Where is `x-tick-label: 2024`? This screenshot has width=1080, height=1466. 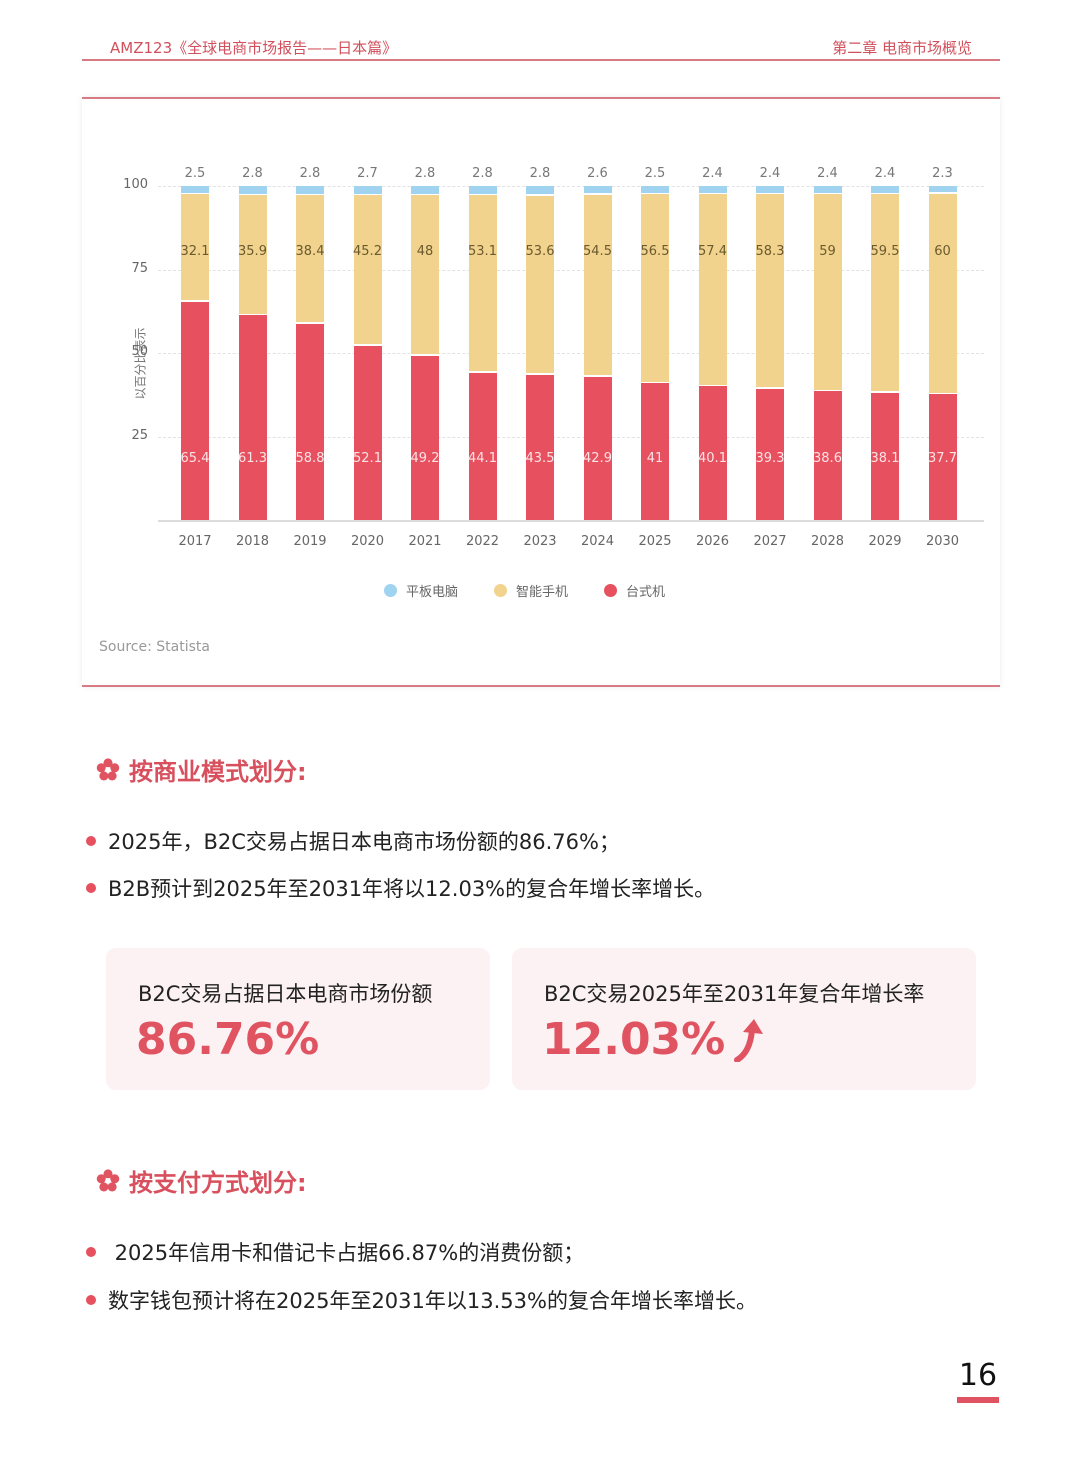
x-tick-label: 2024 is located at coordinates (597, 541).